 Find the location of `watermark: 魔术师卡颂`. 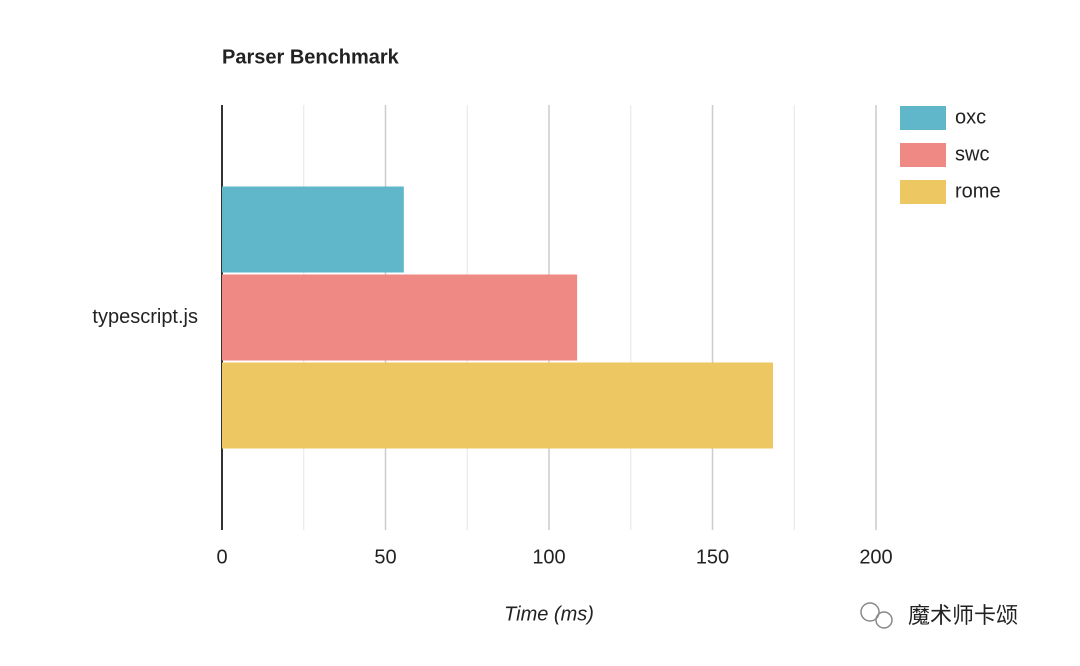

watermark: 魔术师卡颂 is located at coordinates (963, 615).